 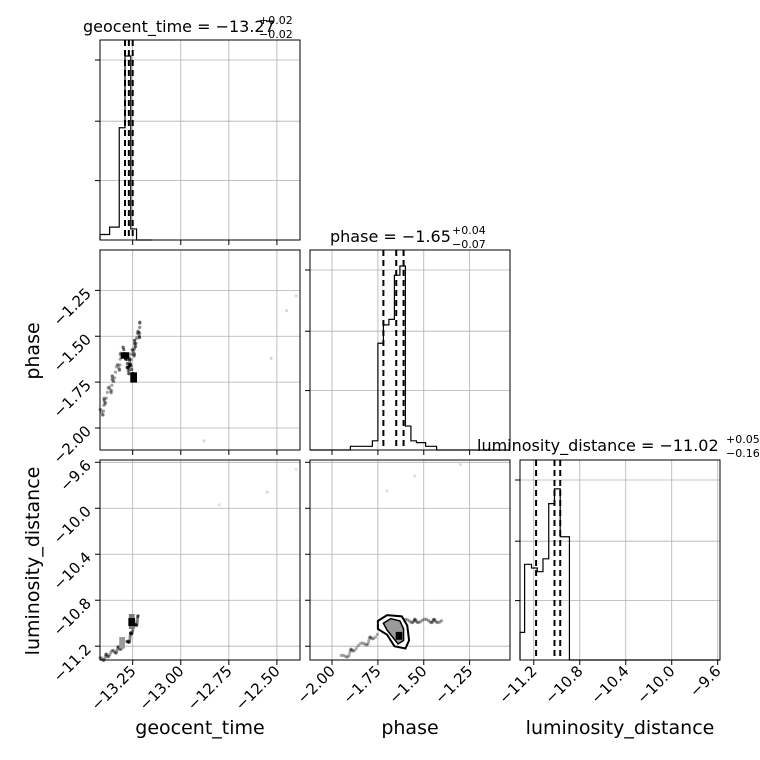 What do you see at coordinates (33, 350) in the screenshot?
I see `y-axis-label-phase: phase` at bounding box center [33, 350].